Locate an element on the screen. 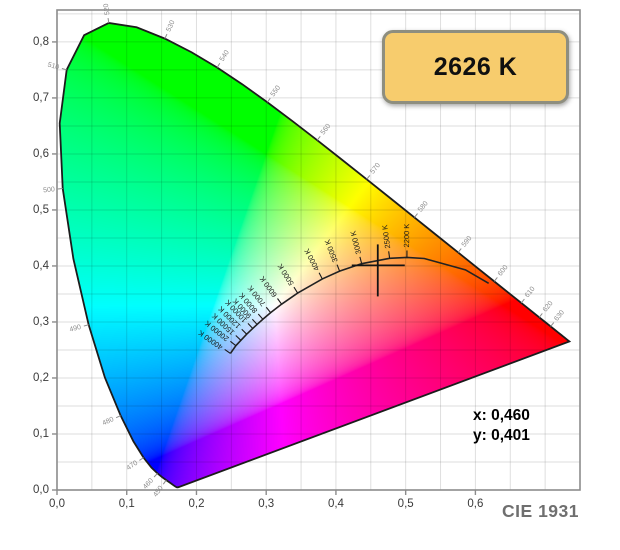 Image resolution: width=620 pixels, height=550 pixels. cct-badge: 2626 K is located at coordinates (475, 67).